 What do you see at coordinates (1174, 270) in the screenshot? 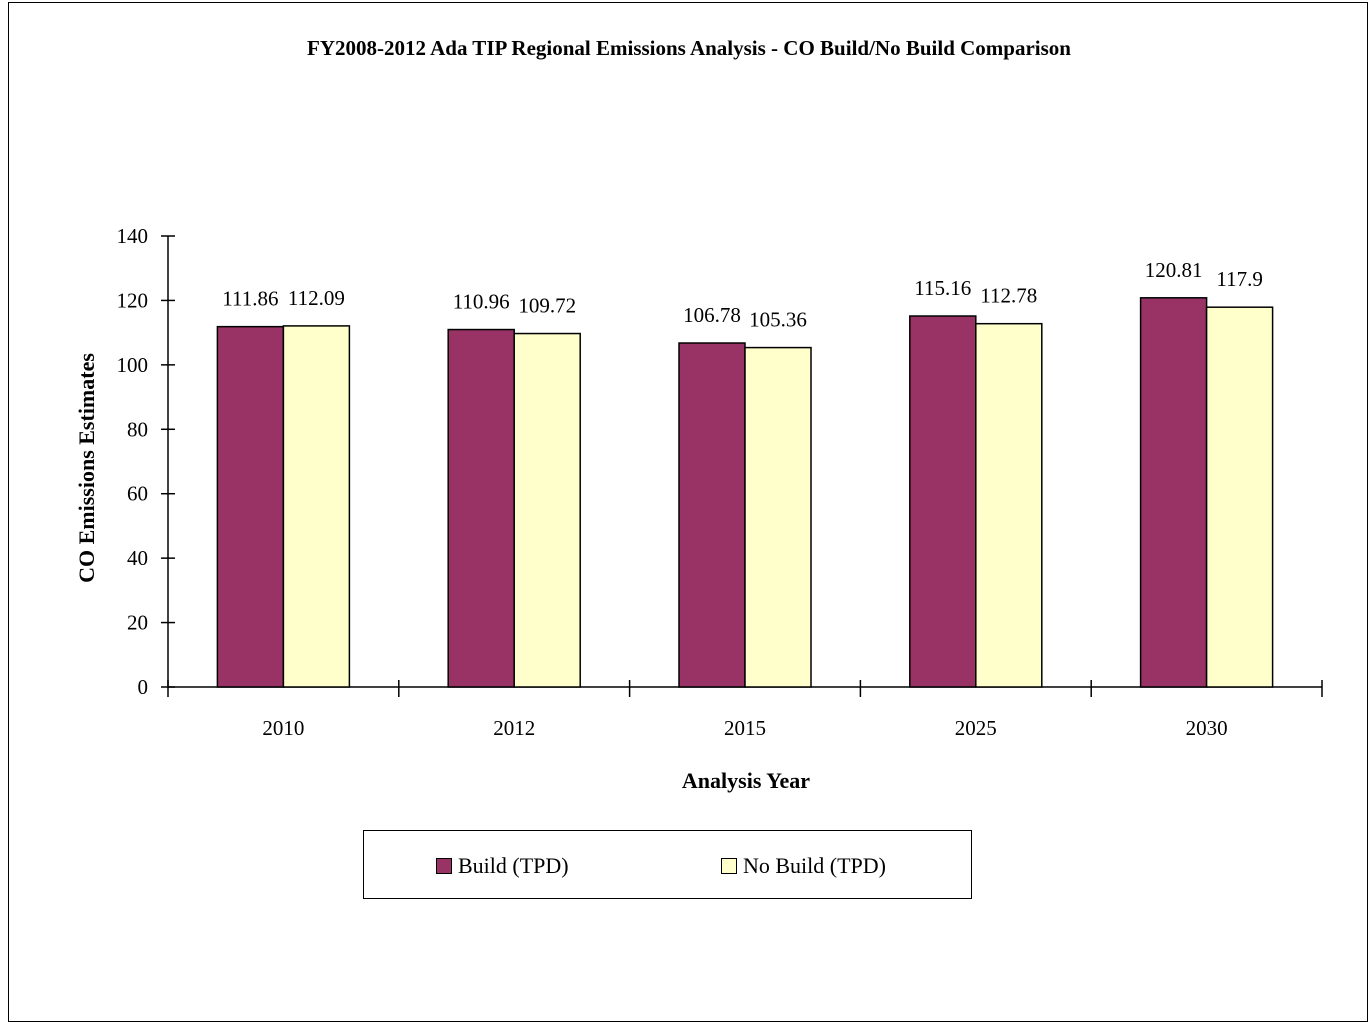
I see `data-label: 120.81` at bounding box center [1174, 270].